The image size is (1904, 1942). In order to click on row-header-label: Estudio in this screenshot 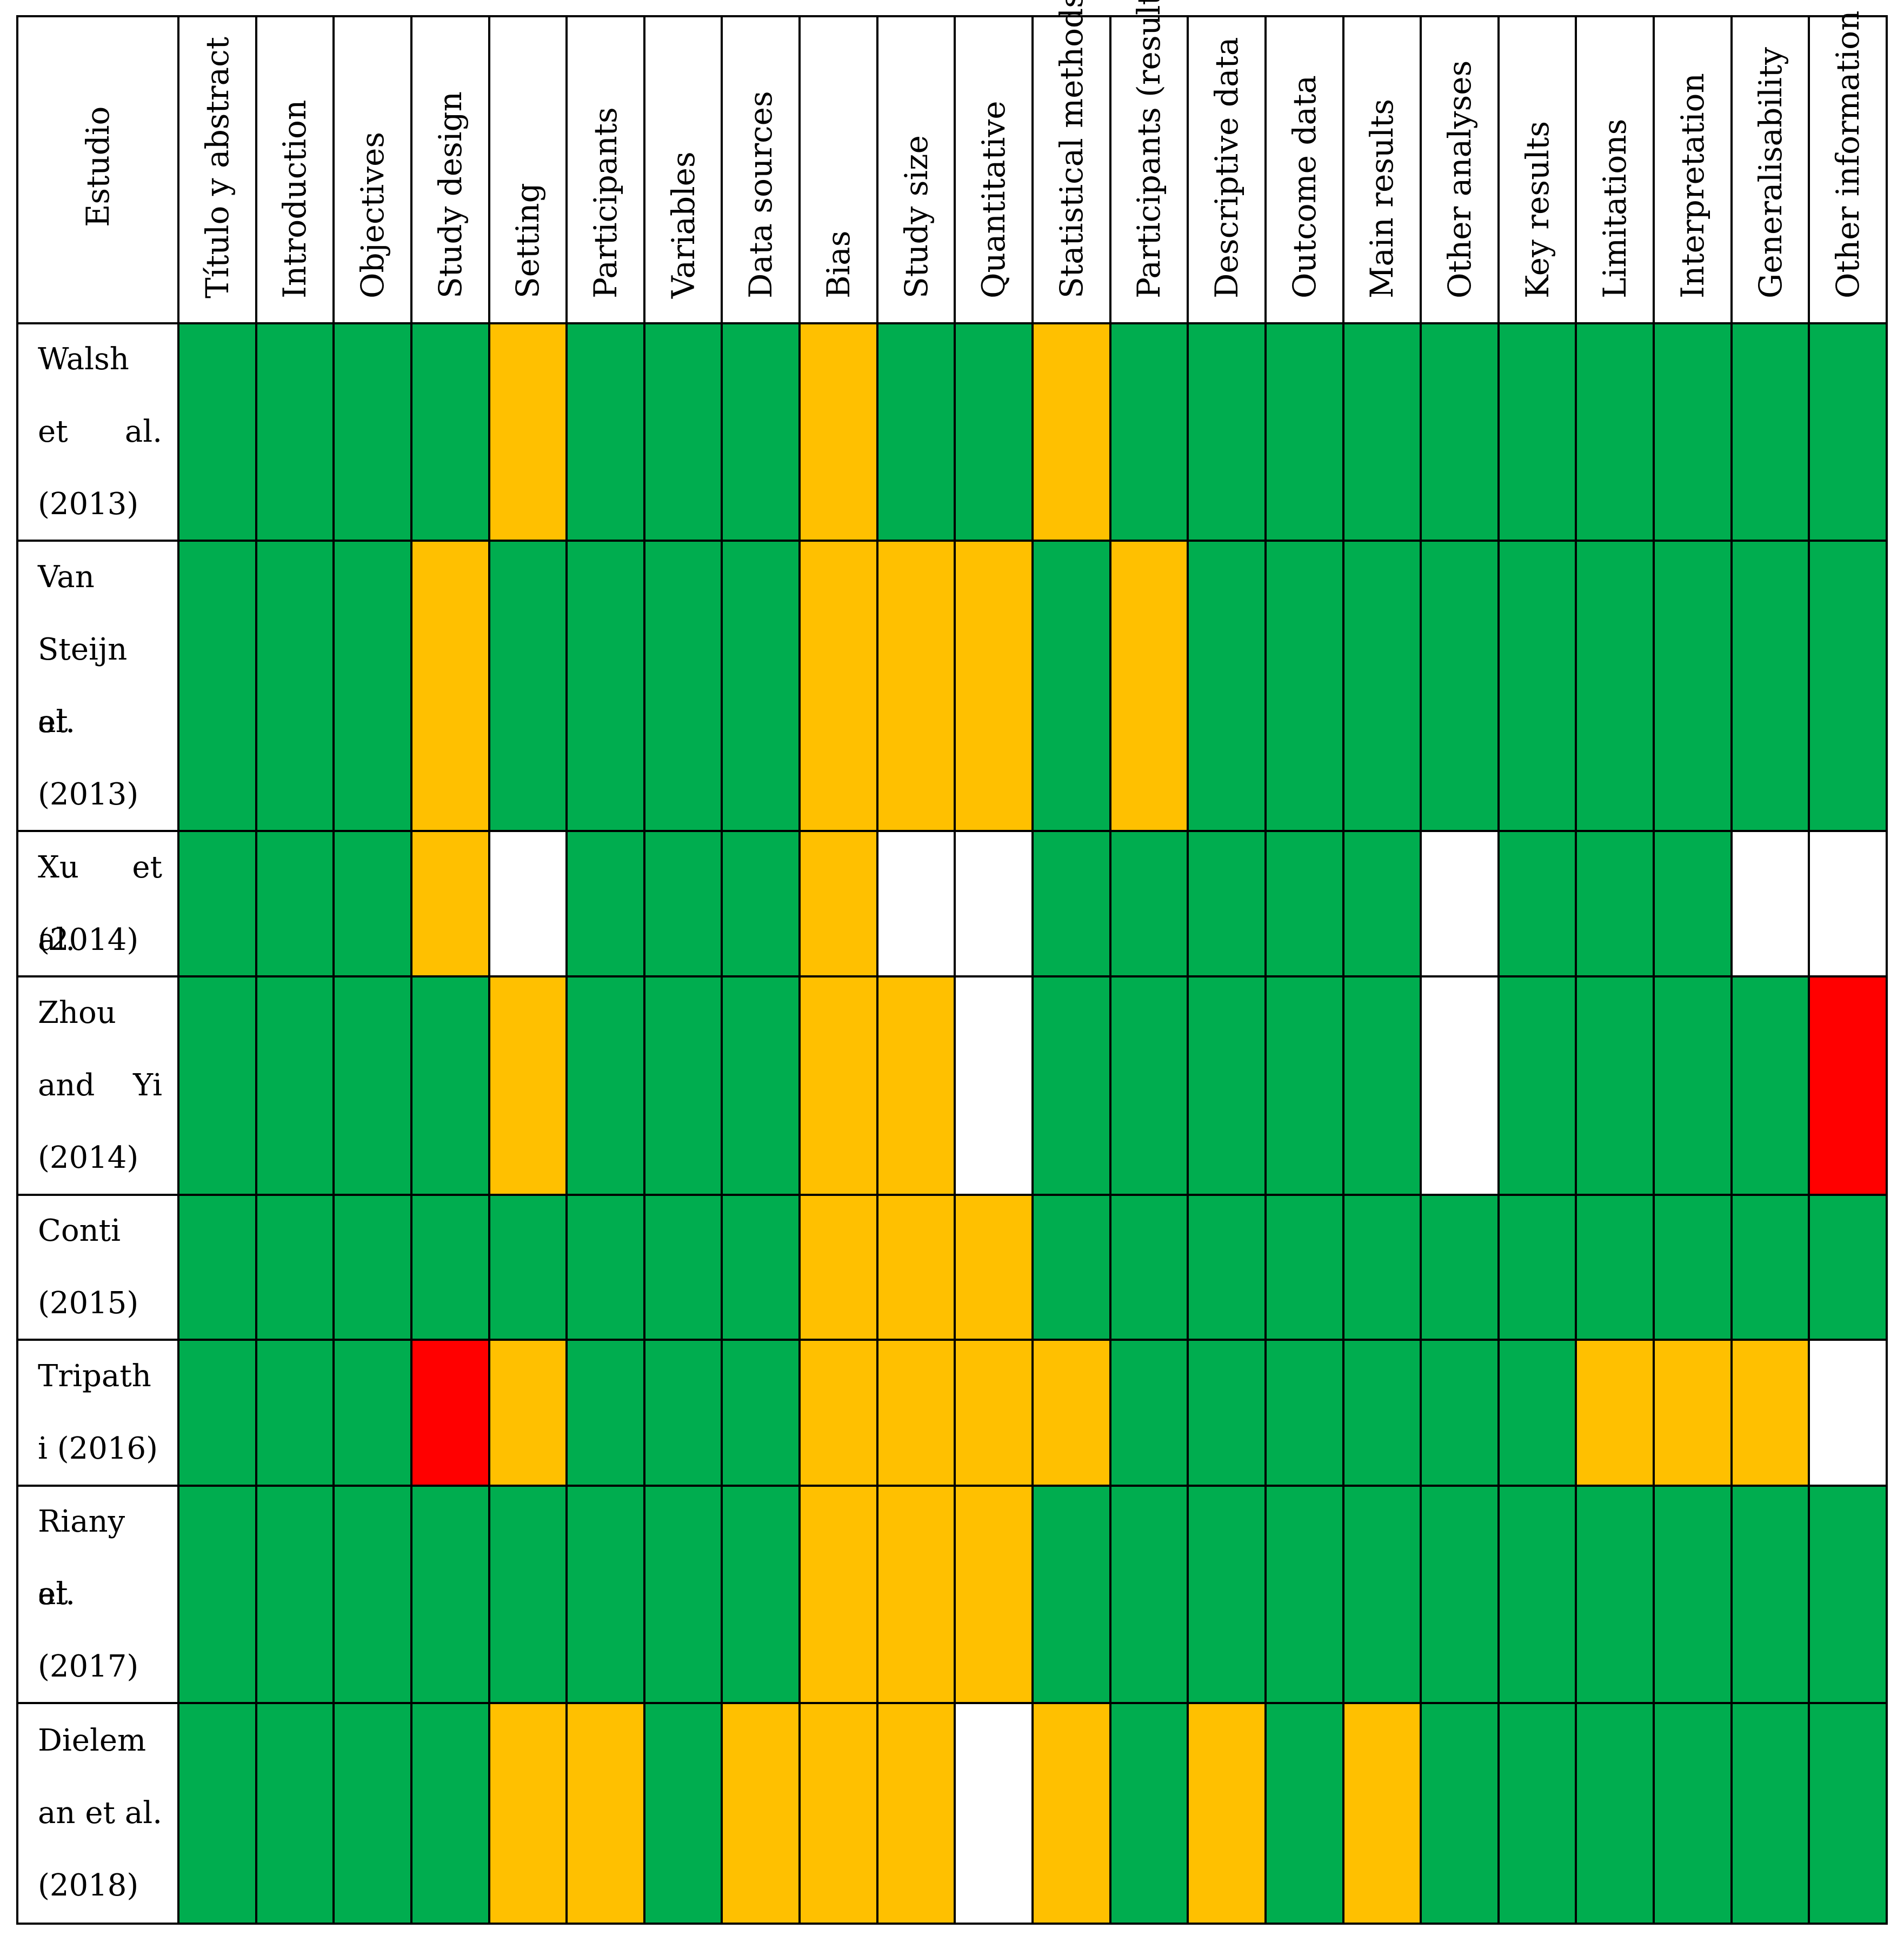, I will do `click(97, 167)`.